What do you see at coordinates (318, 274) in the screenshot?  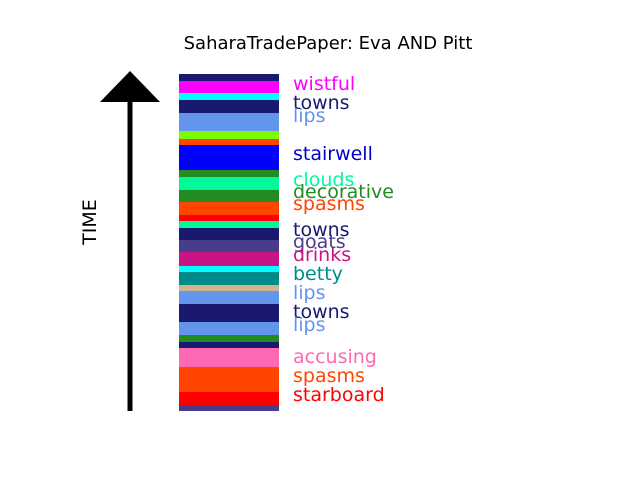 I see `segment-label: betty` at bounding box center [318, 274].